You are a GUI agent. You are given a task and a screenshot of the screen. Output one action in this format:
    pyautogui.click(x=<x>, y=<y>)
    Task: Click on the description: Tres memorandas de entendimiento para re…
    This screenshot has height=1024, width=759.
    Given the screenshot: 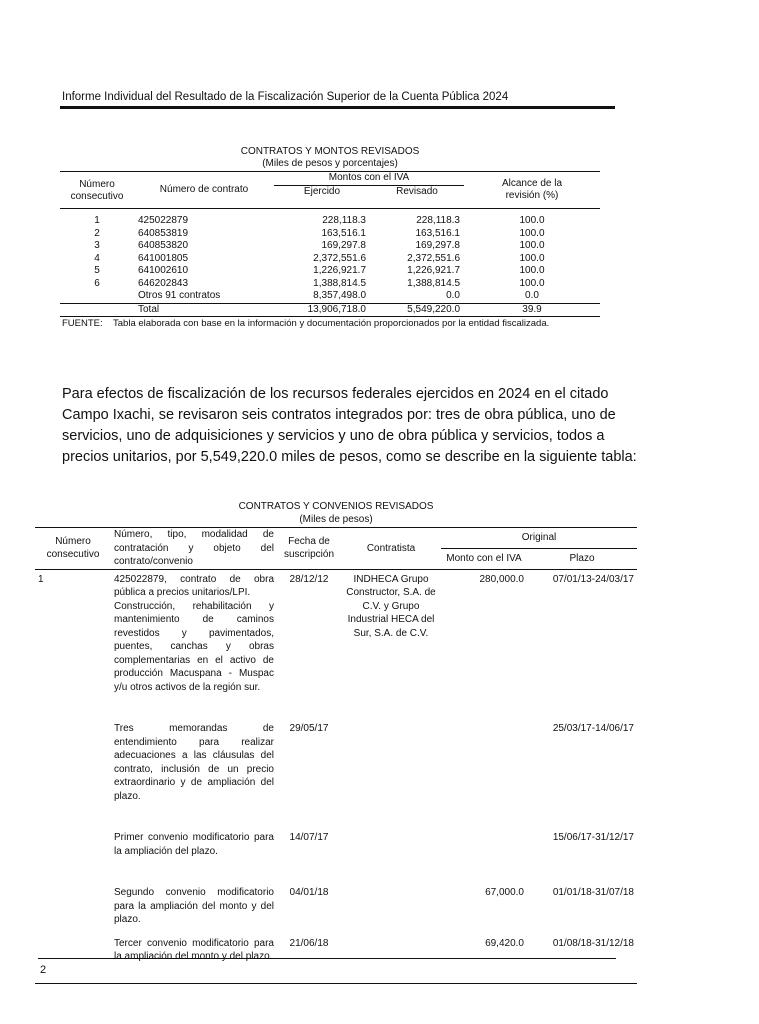 What is the action you would take?
    pyautogui.click(x=194, y=748)
    